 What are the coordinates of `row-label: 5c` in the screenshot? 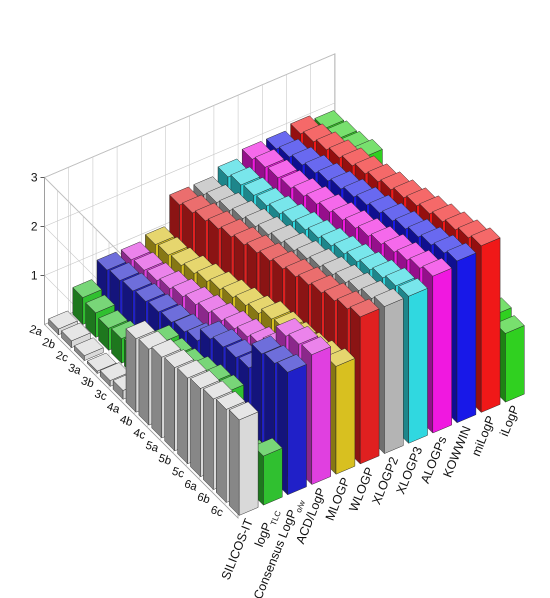 It's located at (177, 473).